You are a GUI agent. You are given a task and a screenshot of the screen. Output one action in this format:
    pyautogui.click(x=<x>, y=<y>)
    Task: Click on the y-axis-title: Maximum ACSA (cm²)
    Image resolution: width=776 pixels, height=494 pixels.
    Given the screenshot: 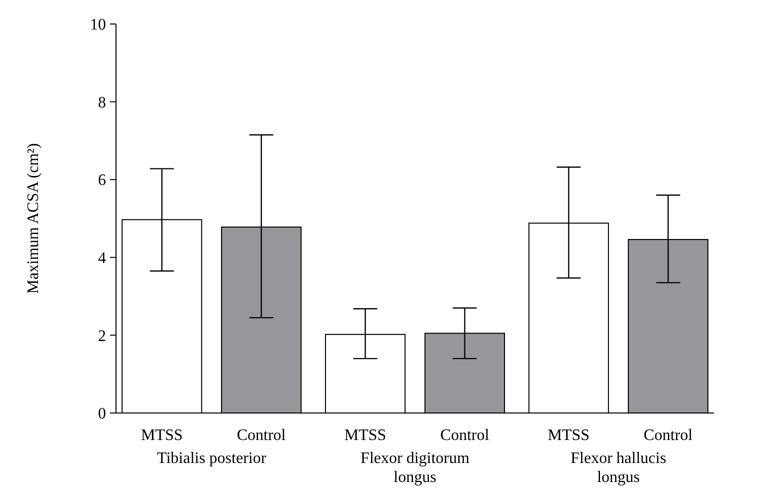 What is the action you would take?
    pyautogui.click(x=33, y=218)
    